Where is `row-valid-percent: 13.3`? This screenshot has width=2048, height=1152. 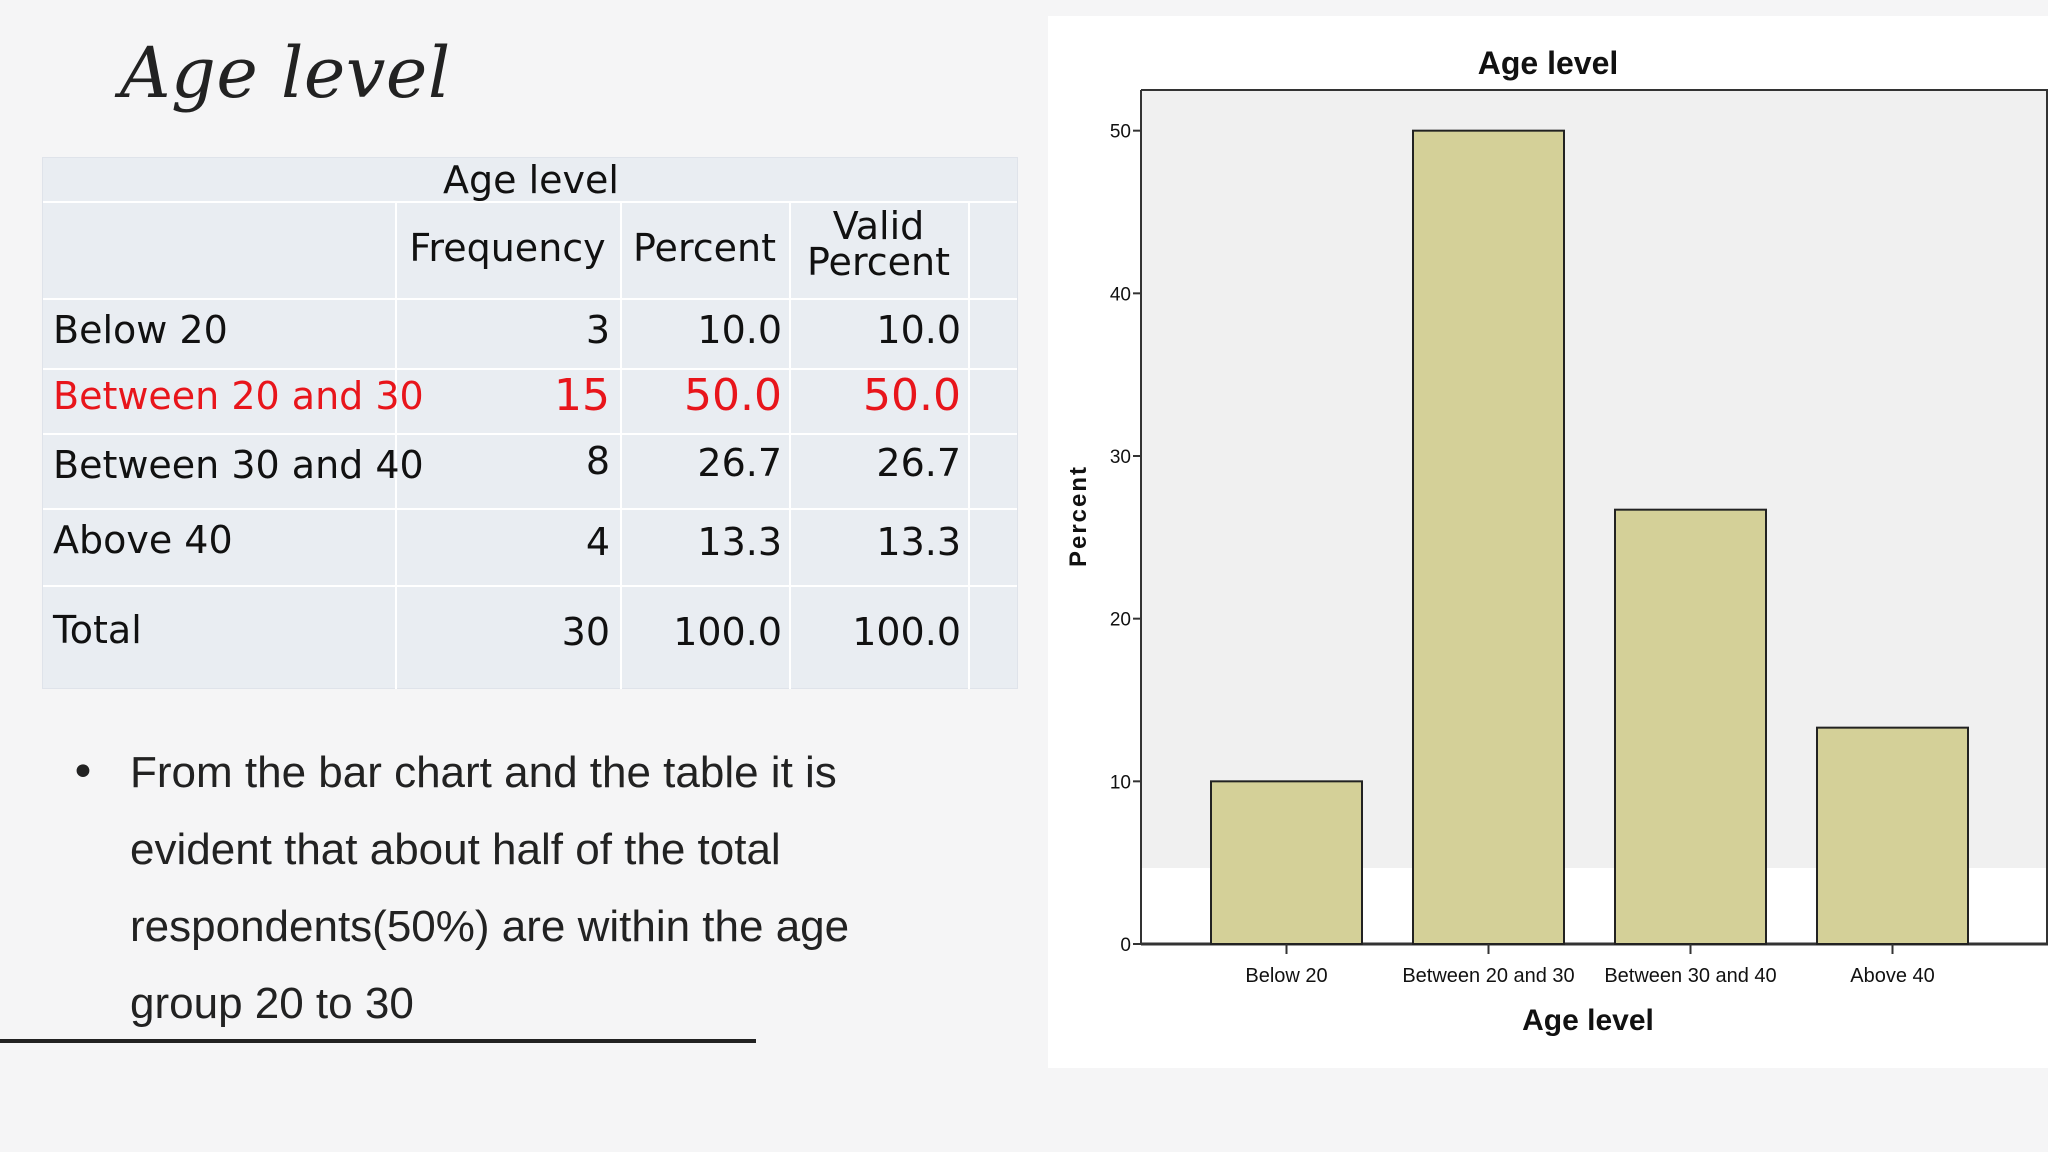
row-valid-percent: 13.3 is located at coordinates (918, 542).